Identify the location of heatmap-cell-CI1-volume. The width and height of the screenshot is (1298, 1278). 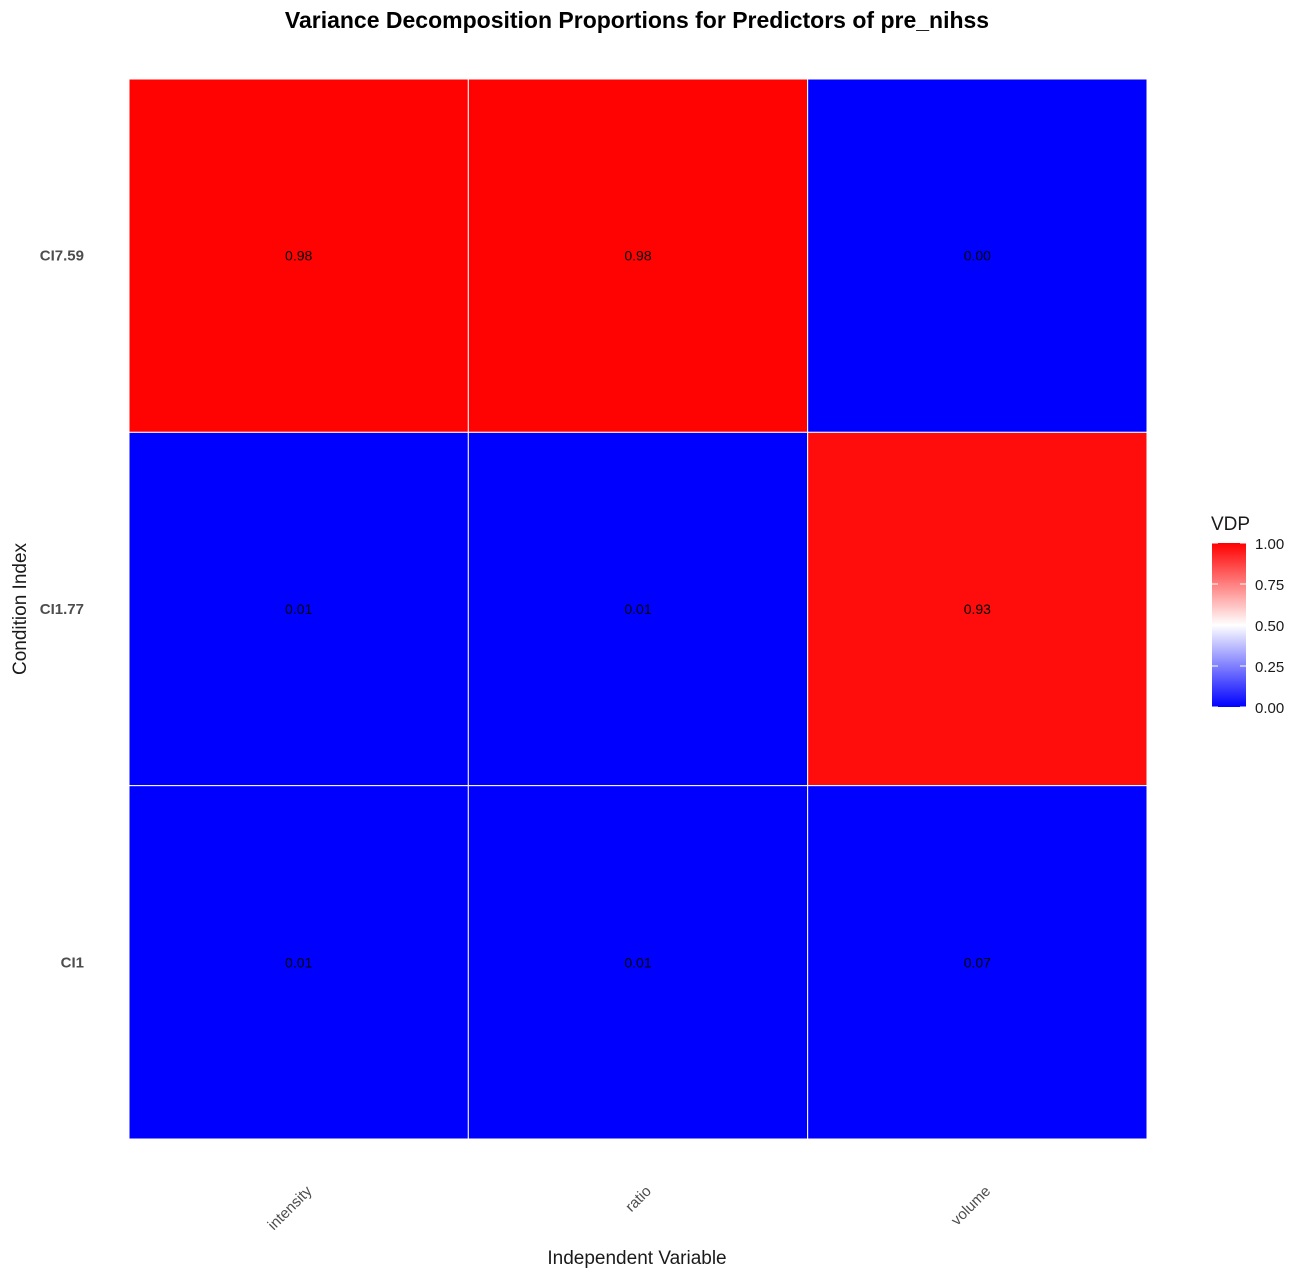
(977, 962).